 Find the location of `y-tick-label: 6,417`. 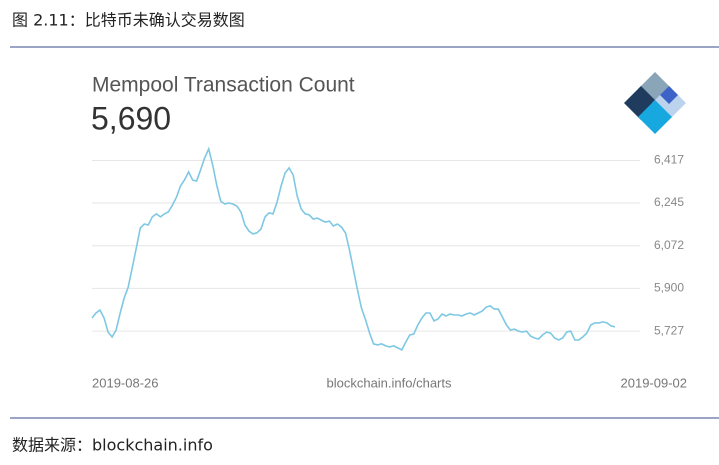

y-tick-label: 6,417 is located at coordinates (669, 160).